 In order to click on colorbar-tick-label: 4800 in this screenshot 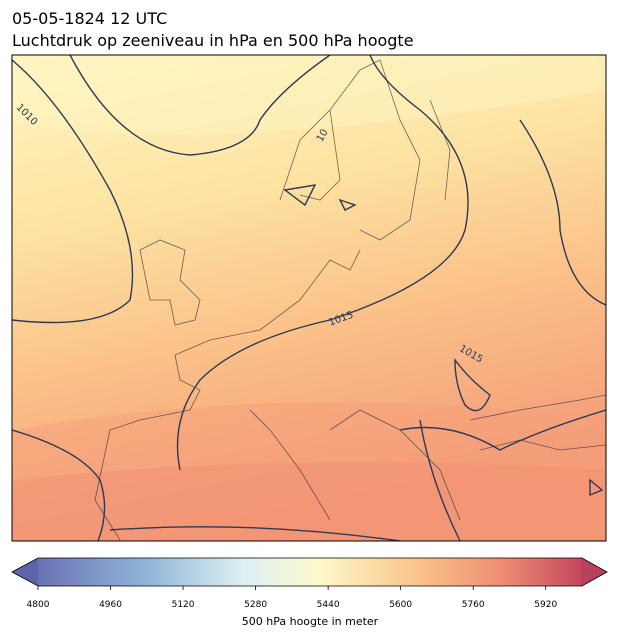, I will do `click(38, 605)`.